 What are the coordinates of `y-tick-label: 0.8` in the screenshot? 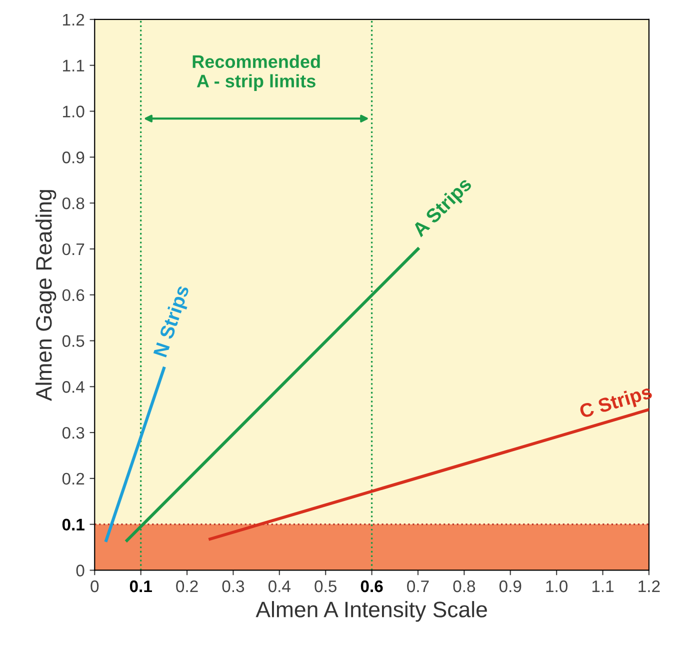 It's located at (73, 203).